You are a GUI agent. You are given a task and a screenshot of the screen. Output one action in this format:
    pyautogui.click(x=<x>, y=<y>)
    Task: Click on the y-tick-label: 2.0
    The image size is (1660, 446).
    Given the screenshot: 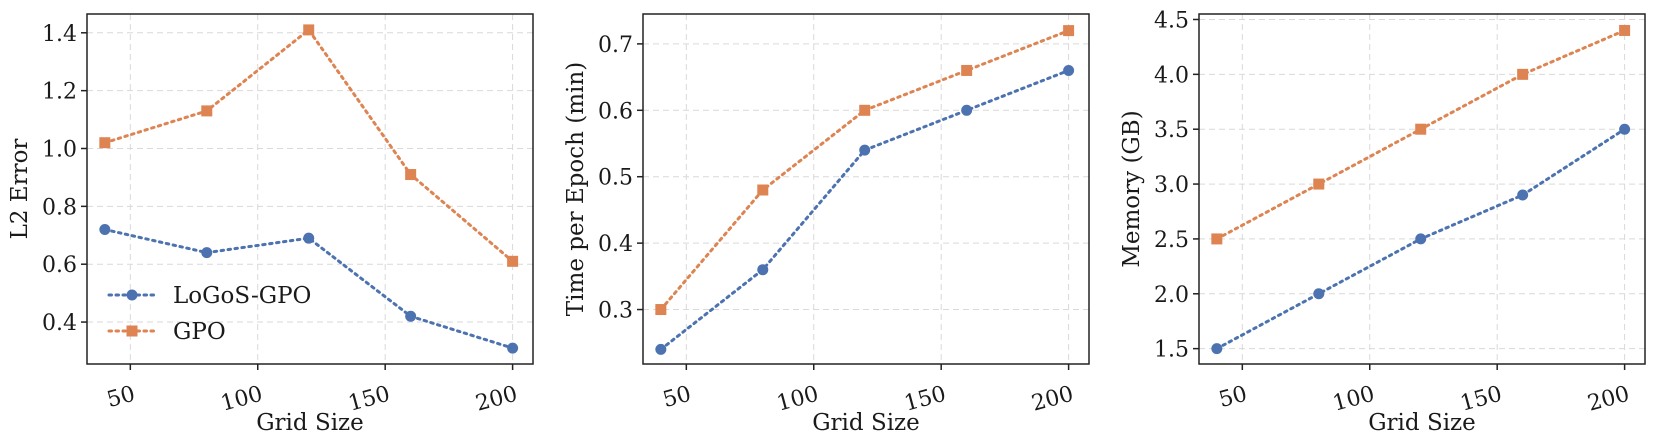 What is the action you would take?
    pyautogui.click(x=1171, y=295)
    